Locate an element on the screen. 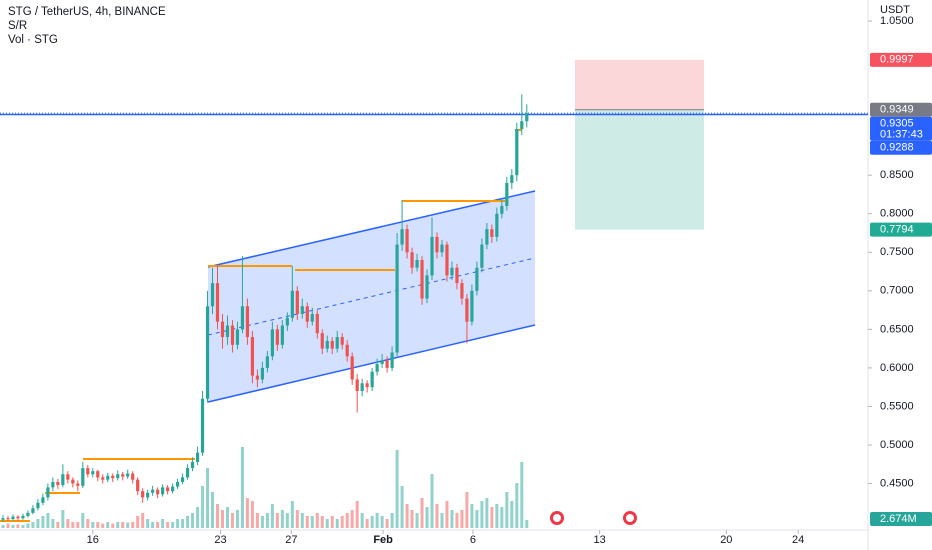 The image size is (932, 550). axis-unit: USDT is located at coordinates (895, 10).